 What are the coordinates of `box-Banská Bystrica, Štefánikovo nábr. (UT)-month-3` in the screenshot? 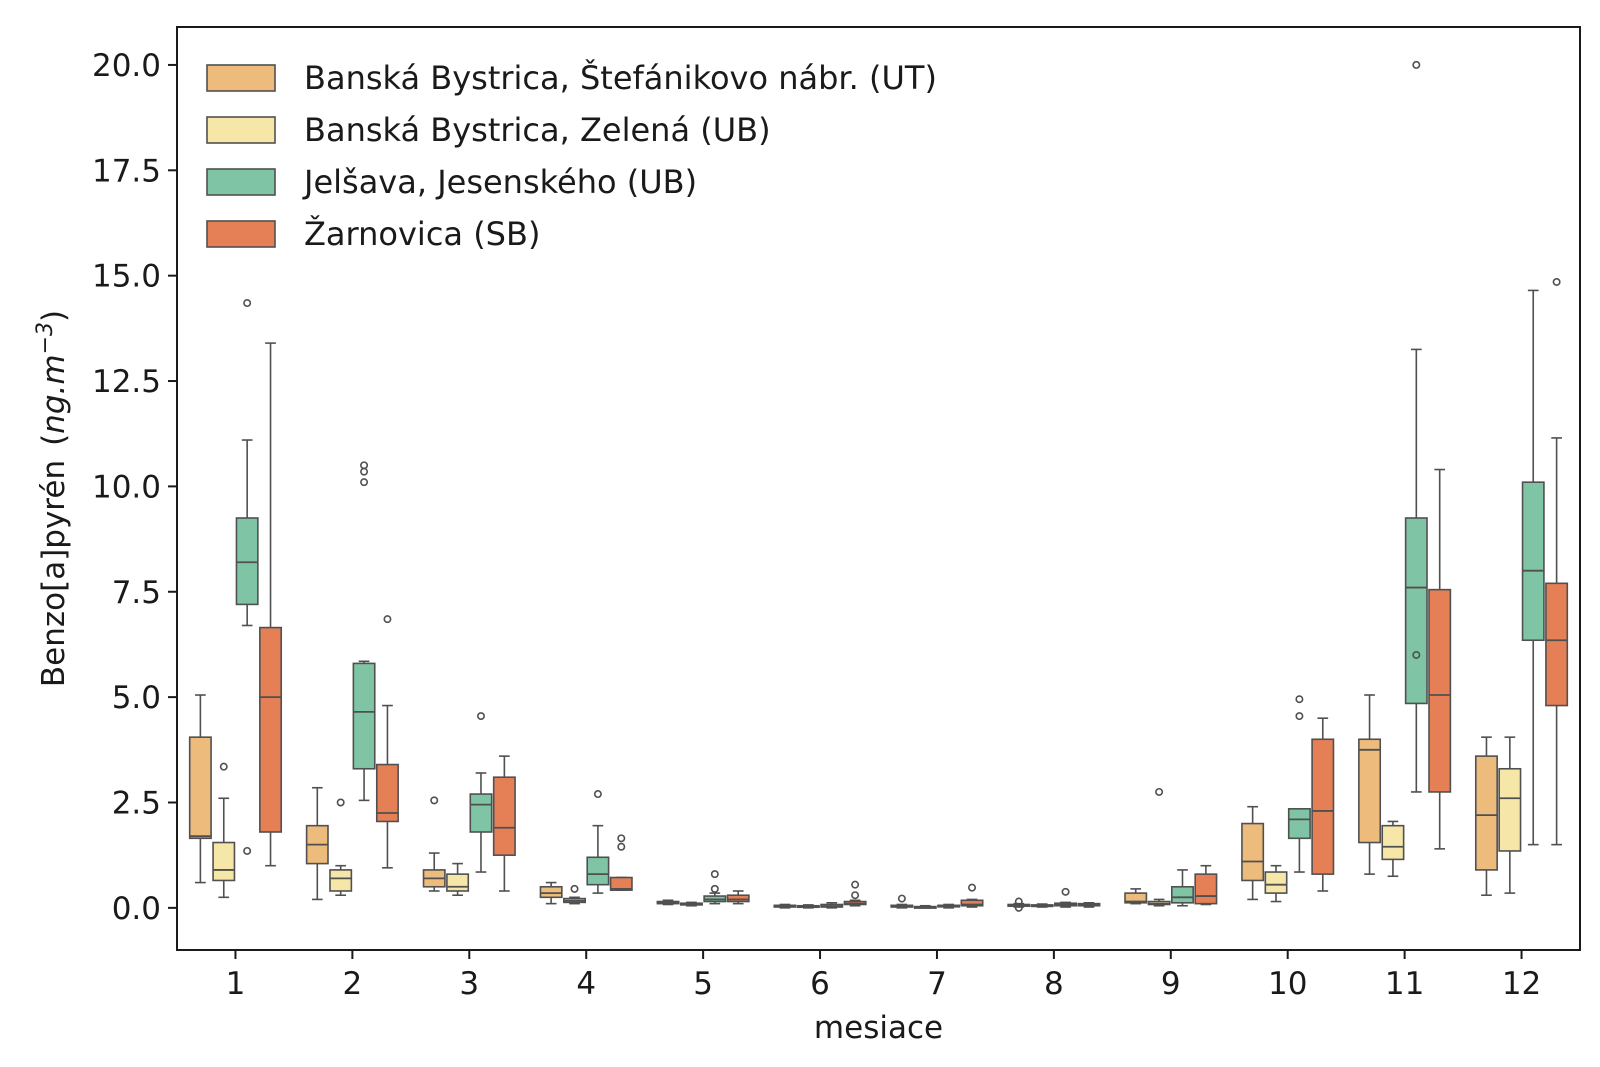 It's located at (434, 844).